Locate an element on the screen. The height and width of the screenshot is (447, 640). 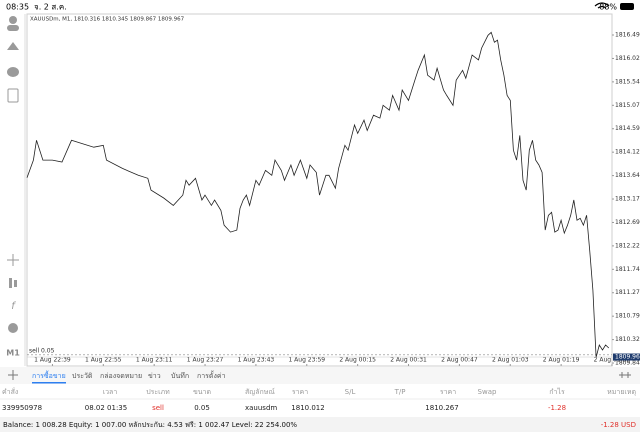
x-tick-label: 1 Aug 23:27 is located at coordinates (205, 360).